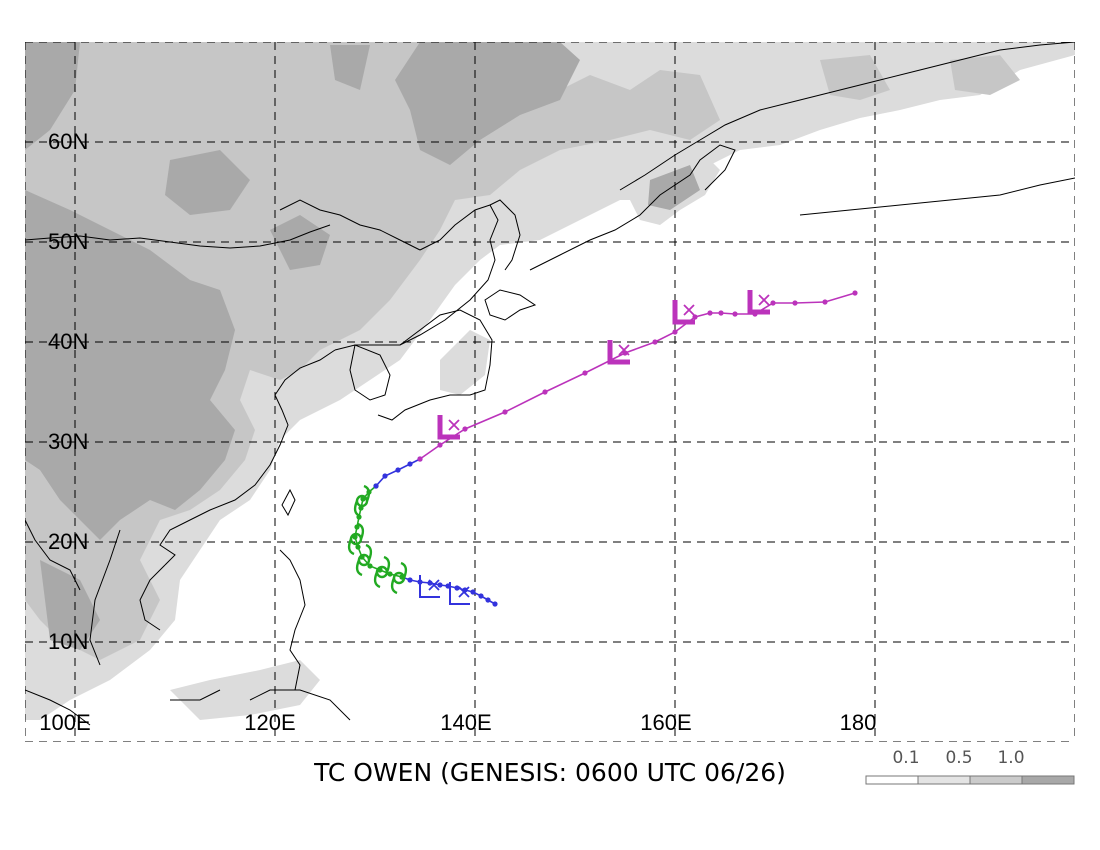  What do you see at coordinates (68, 641) in the screenshot?
I see `lat-label-10n: 10N` at bounding box center [68, 641].